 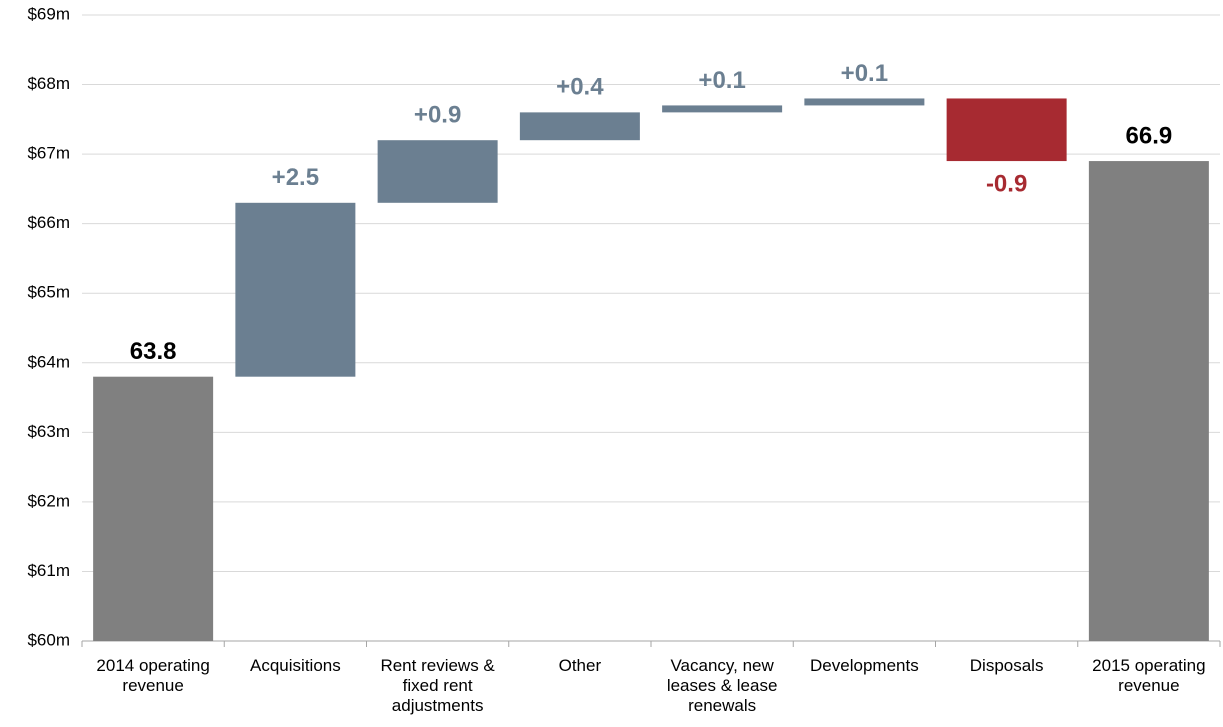 What do you see at coordinates (48, 500) in the screenshot?
I see `y-tick-label: $62m` at bounding box center [48, 500].